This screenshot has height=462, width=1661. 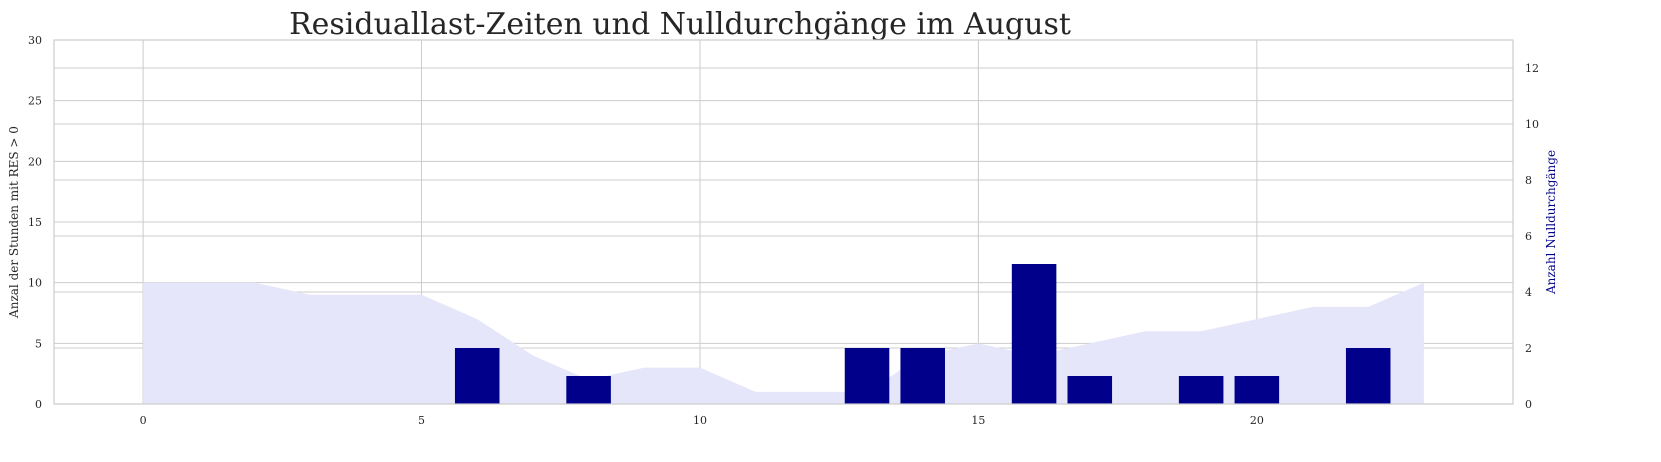 What do you see at coordinates (1528, 348) in the screenshot?
I see `y2-tick-label: 2` at bounding box center [1528, 348].